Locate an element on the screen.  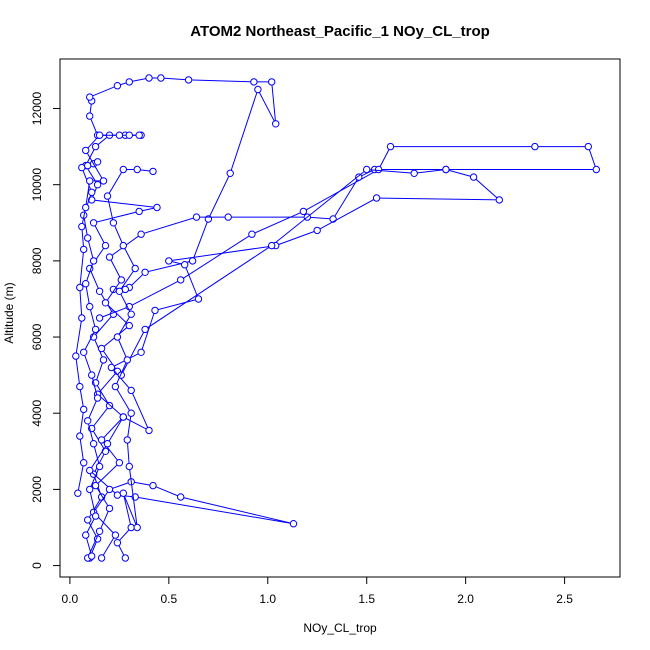
y-tick-label: 0 is located at coordinates (37, 565).